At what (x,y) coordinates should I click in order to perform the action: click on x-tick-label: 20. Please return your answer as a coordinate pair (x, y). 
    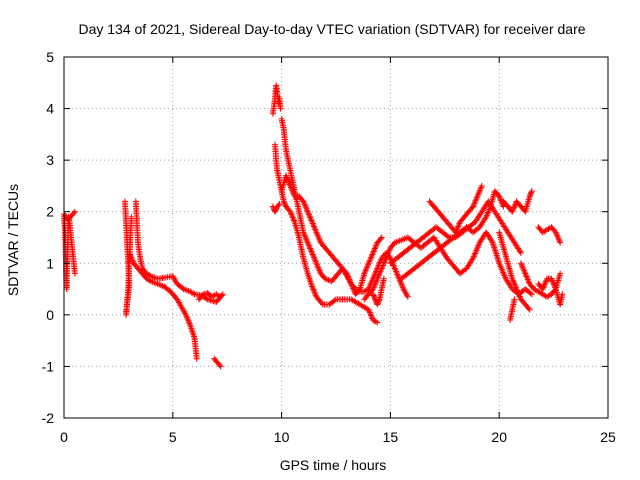
    Looking at the image, I should click on (499, 437).